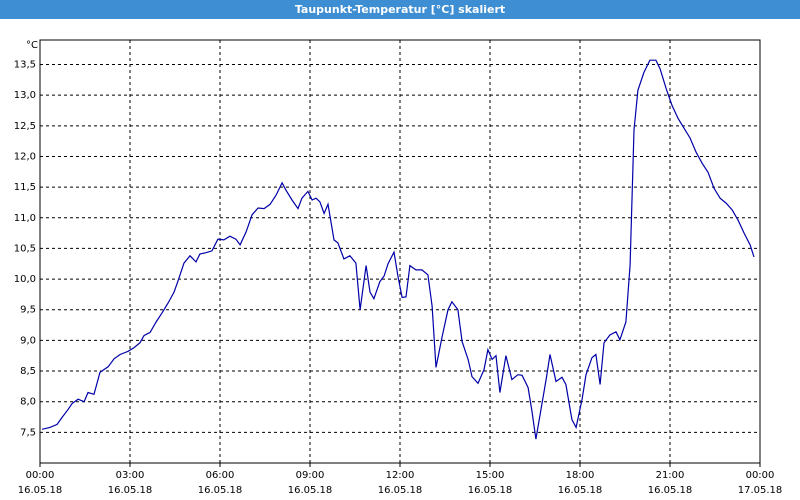 The width and height of the screenshot is (800, 500). I want to click on y-tick-label: 11,5, so click(25, 187).